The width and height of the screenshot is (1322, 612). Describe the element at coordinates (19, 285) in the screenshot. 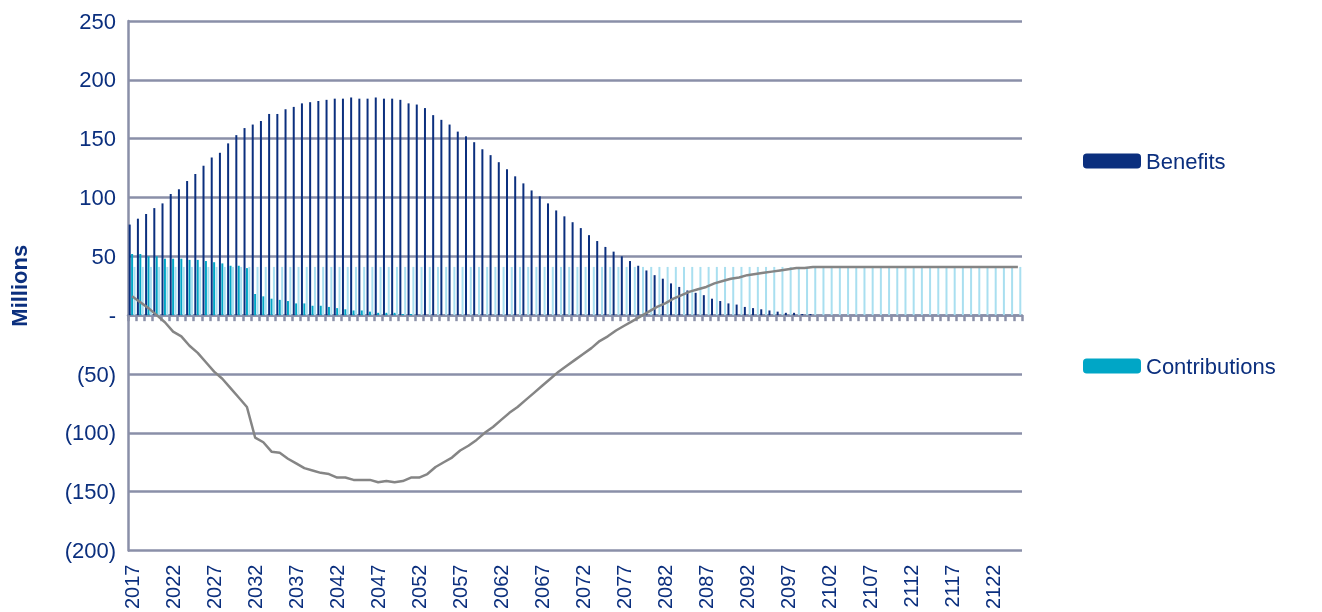

I see `y-axis-title: Millions` at that location.